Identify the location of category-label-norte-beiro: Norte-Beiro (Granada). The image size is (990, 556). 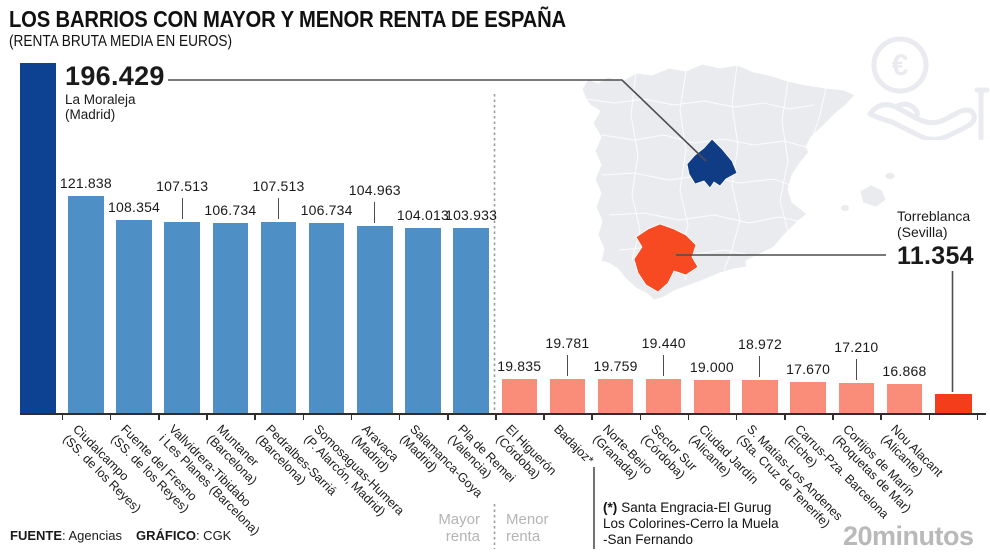
(622, 452).